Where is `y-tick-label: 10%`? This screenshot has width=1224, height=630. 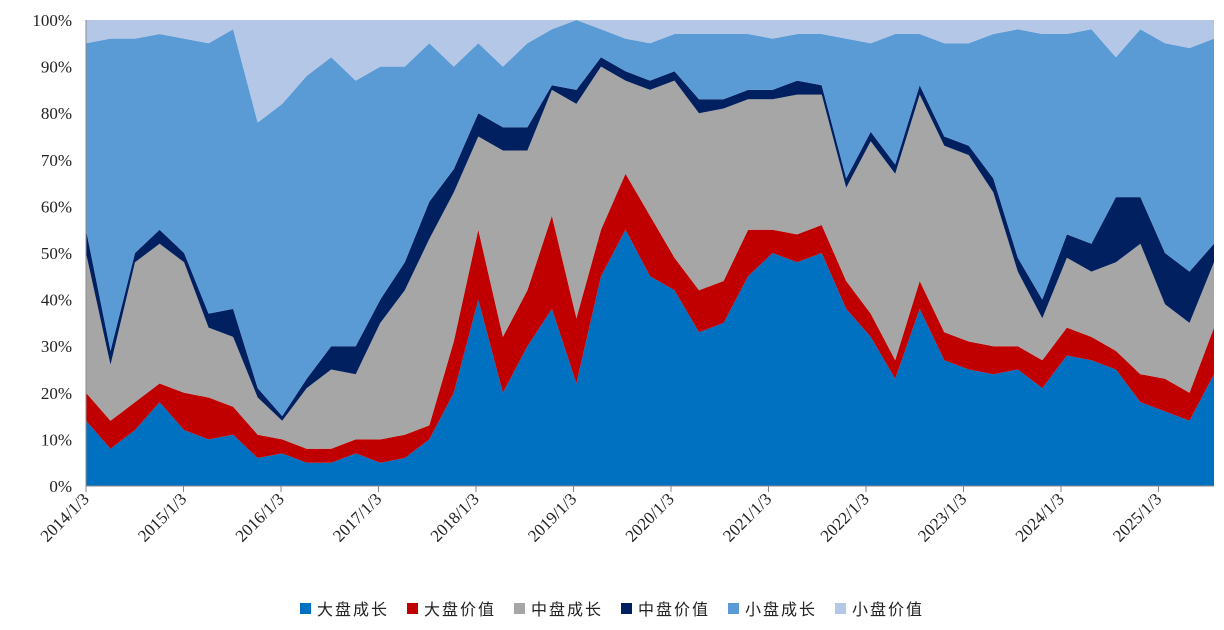
y-tick-label: 10% is located at coordinates (56, 439).